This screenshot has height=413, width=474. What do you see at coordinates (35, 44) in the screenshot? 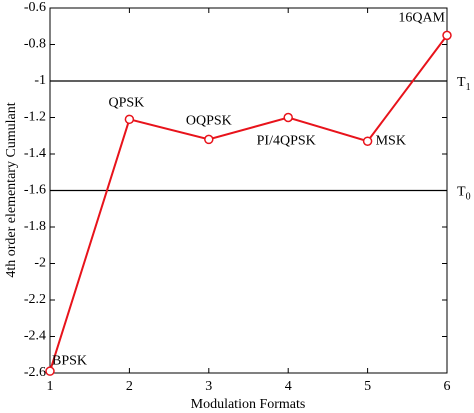
I see `y-tick-label: -0.8` at bounding box center [35, 44].